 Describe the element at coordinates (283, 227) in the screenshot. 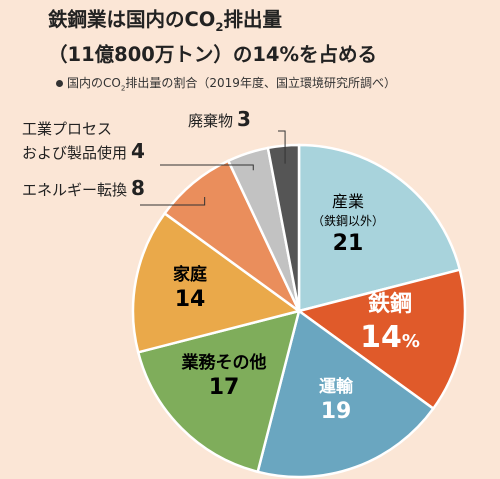

I see `pie-slice-waste` at that location.